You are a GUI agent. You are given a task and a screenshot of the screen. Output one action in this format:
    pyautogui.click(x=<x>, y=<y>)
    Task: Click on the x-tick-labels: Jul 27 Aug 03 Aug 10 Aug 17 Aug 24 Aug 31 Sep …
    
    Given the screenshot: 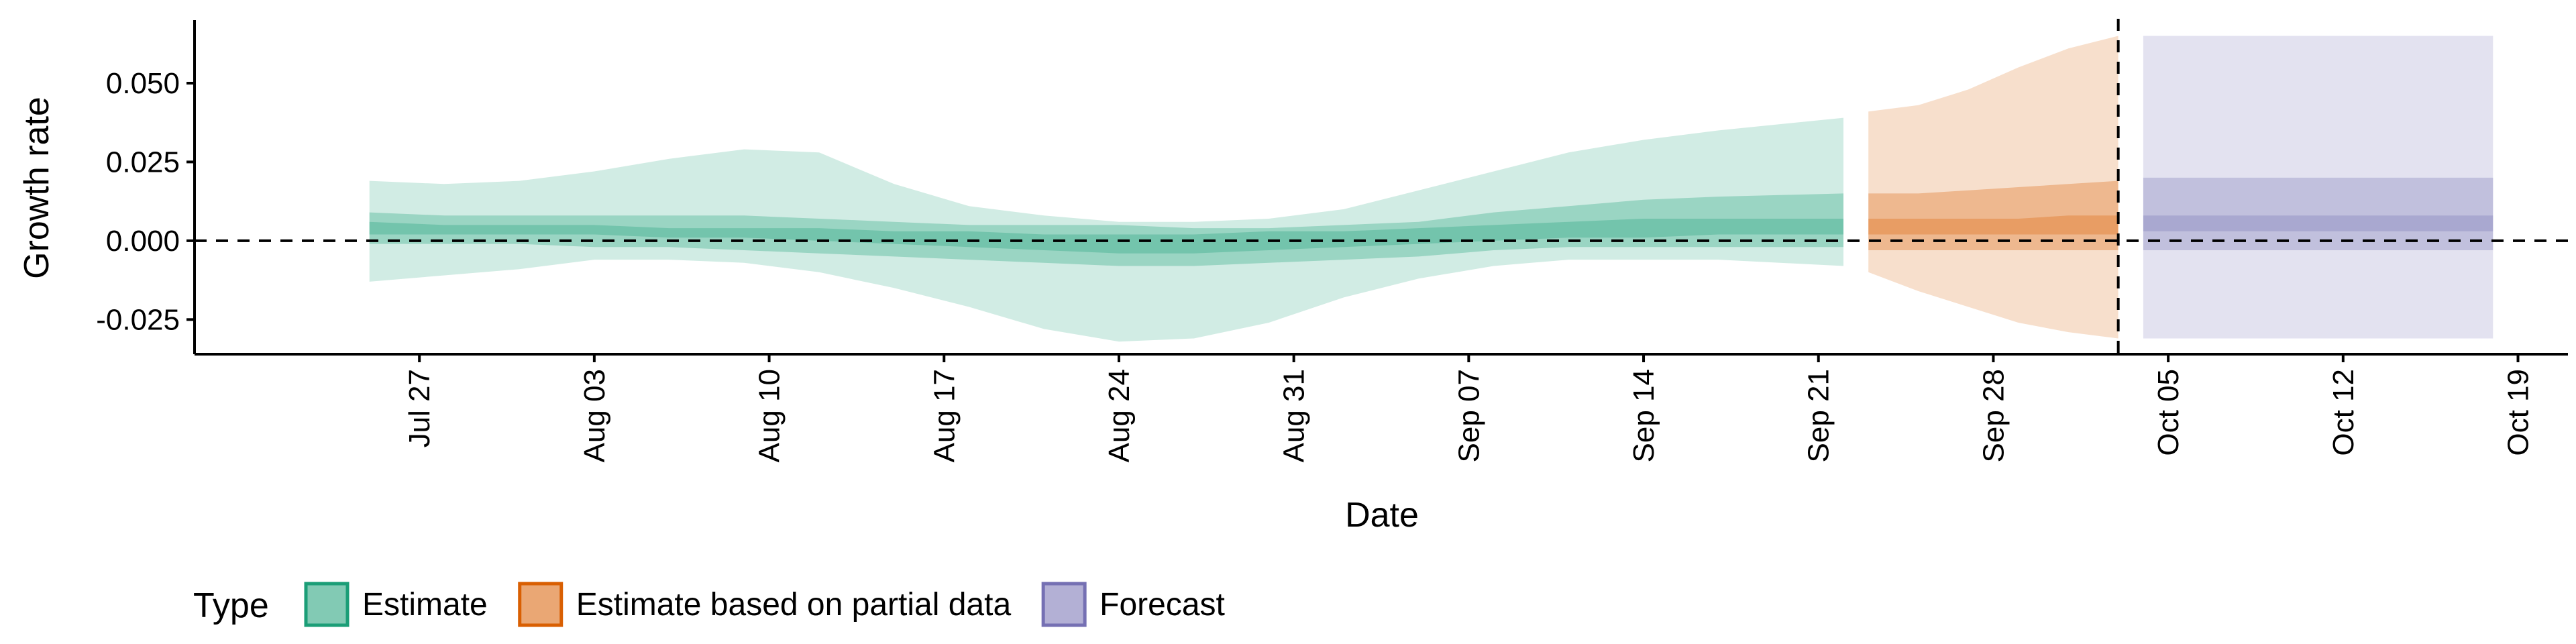 What is the action you would take?
    pyautogui.click(x=1468, y=415)
    